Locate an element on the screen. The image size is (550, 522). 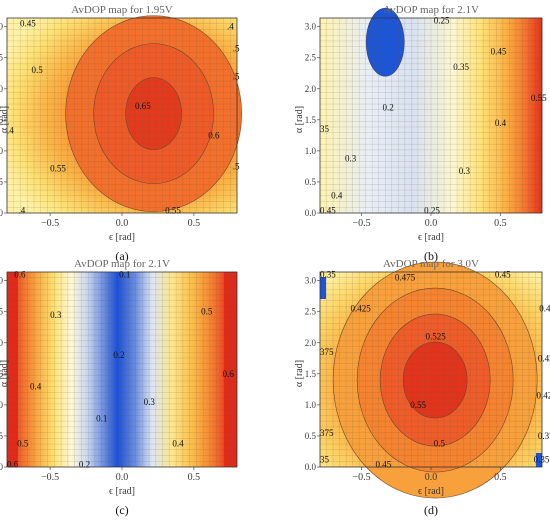
corner-minimum is located at coordinates (323, 288).